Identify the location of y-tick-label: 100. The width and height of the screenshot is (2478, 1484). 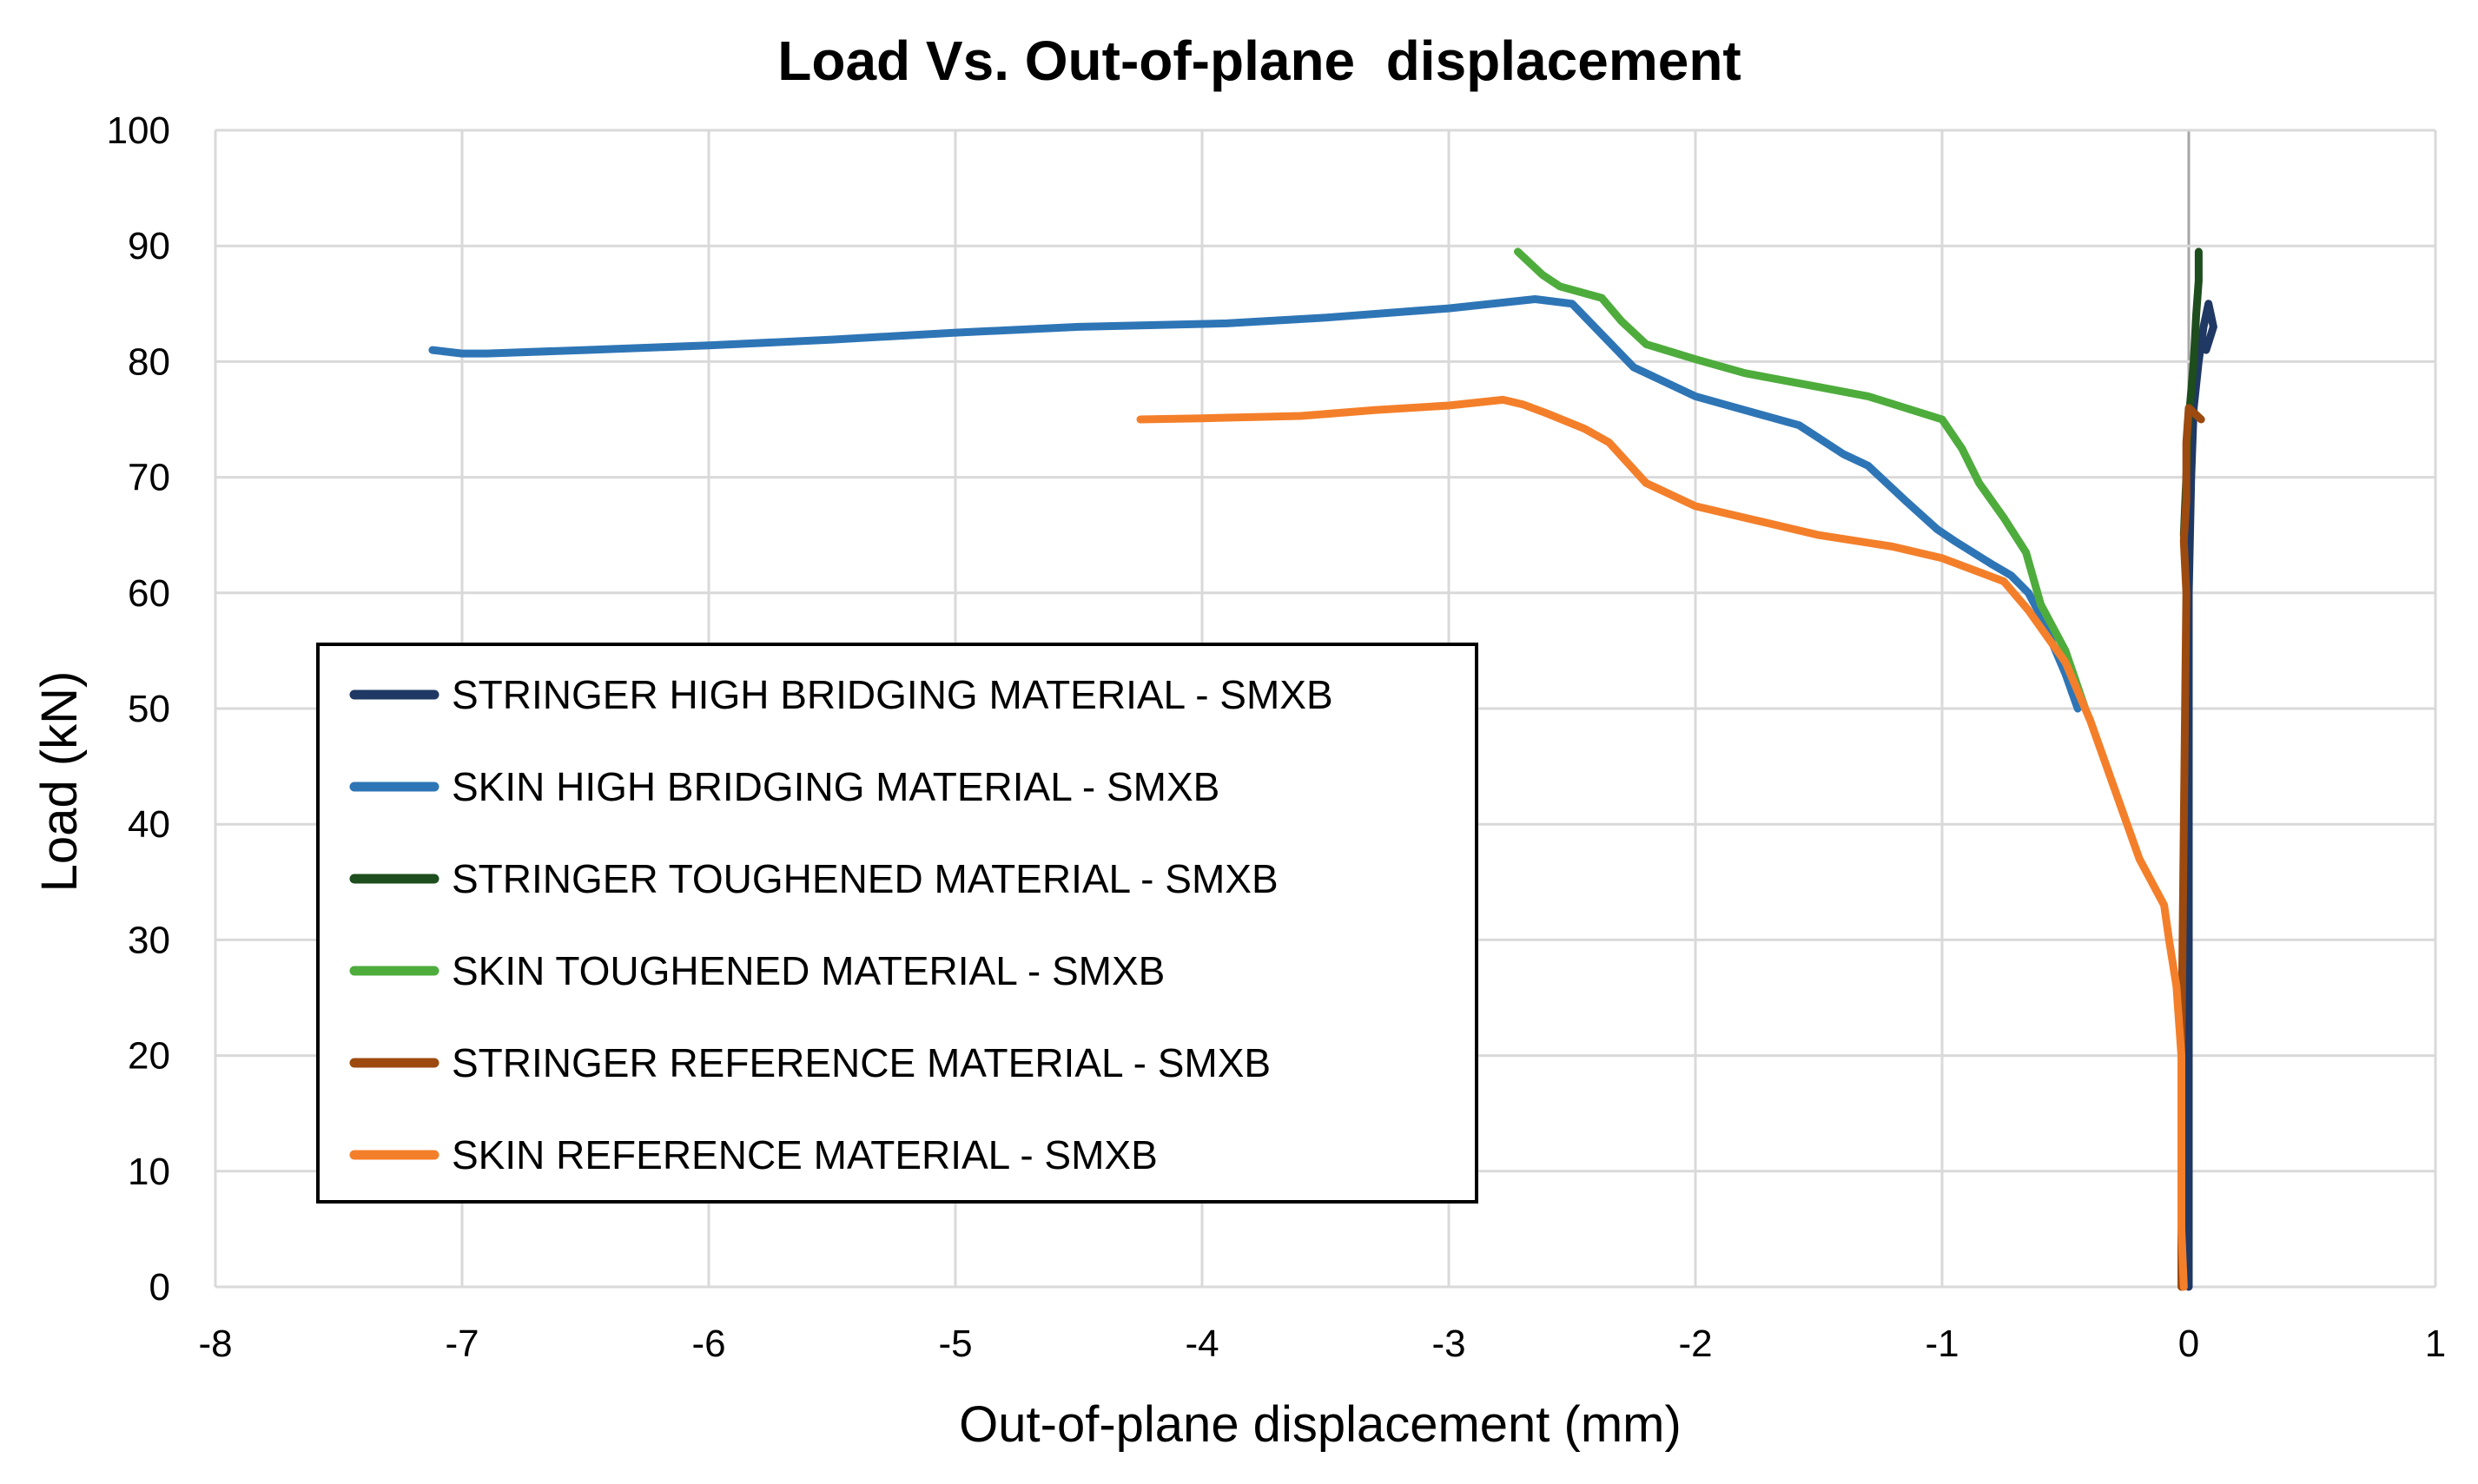
(138, 130).